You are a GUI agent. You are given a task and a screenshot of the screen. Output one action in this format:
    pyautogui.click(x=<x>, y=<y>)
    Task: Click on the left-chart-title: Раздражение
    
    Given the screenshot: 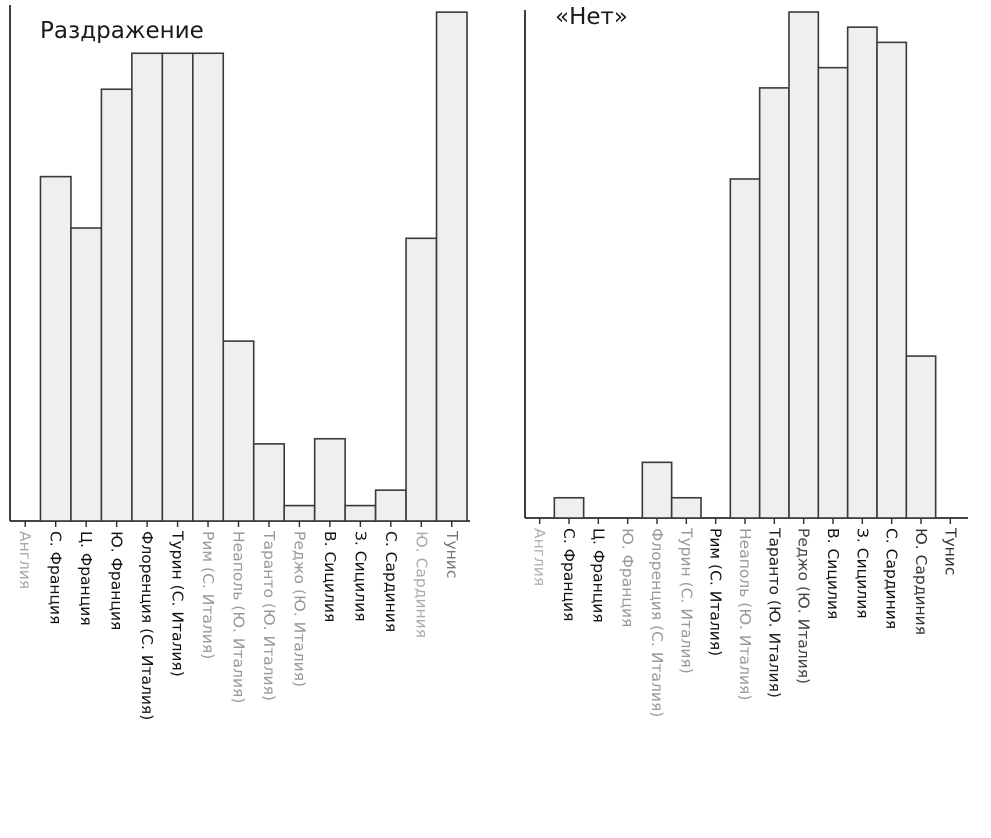 What is the action you would take?
    pyautogui.click(x=122, y=31)
    